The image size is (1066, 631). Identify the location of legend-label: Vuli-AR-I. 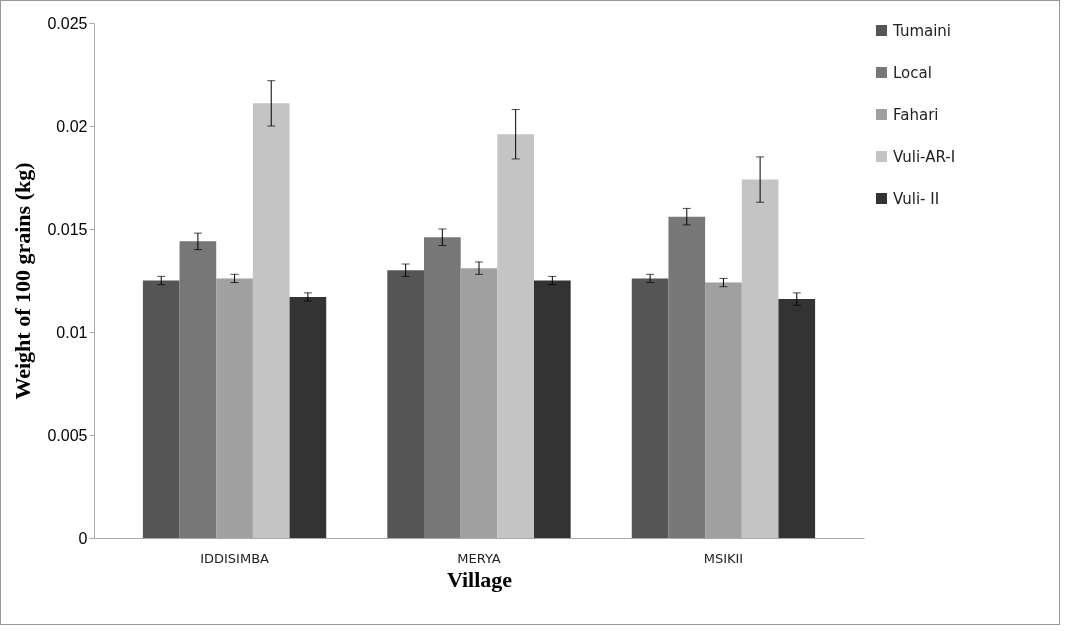
(924, 156).